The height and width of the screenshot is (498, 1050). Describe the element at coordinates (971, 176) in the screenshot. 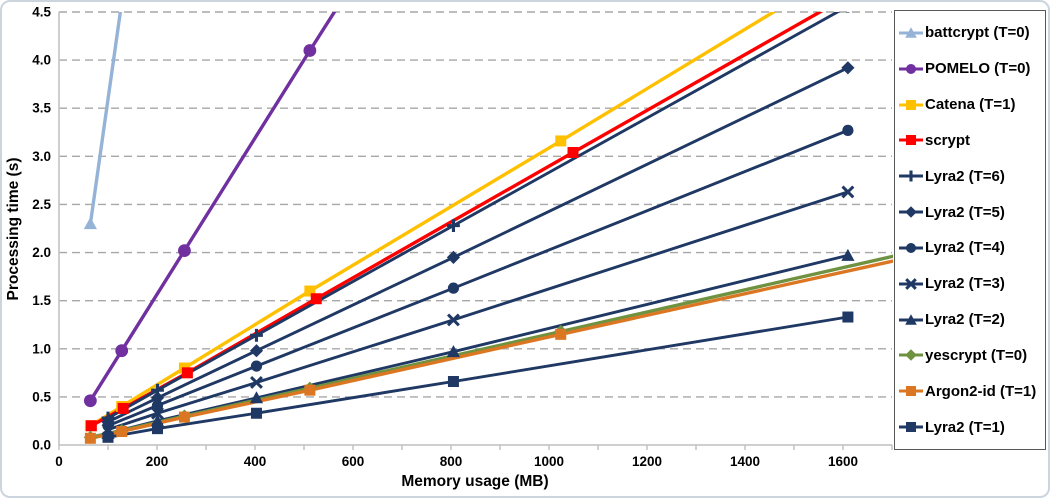

I see `legend-item: Lyra2 (T=6)` at that location.